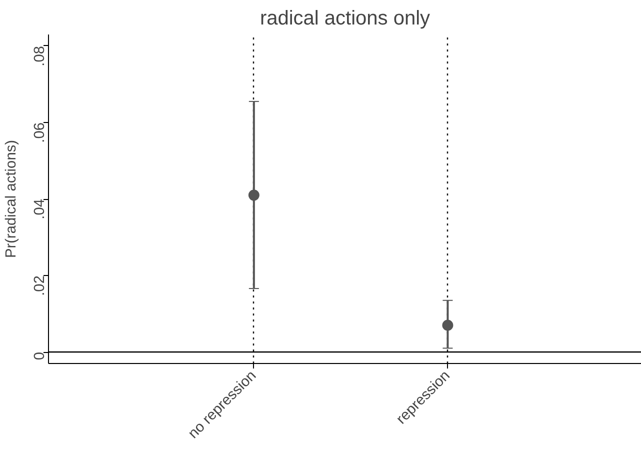 The height and width of the screenshot is (450, 641). I want to click on y-tick-label: .06, so click(40, 132).